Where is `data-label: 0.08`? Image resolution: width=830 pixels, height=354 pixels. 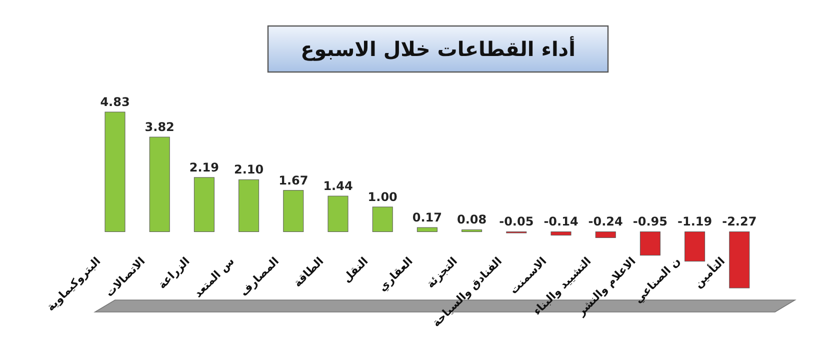 data-label: 0.08 is located at coordinates (471, 219).